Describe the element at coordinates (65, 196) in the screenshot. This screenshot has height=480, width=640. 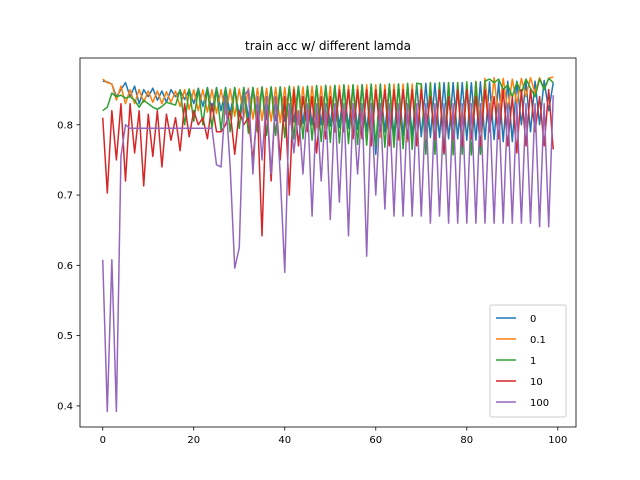
I see `y-tick-label: 0.7` at that location.